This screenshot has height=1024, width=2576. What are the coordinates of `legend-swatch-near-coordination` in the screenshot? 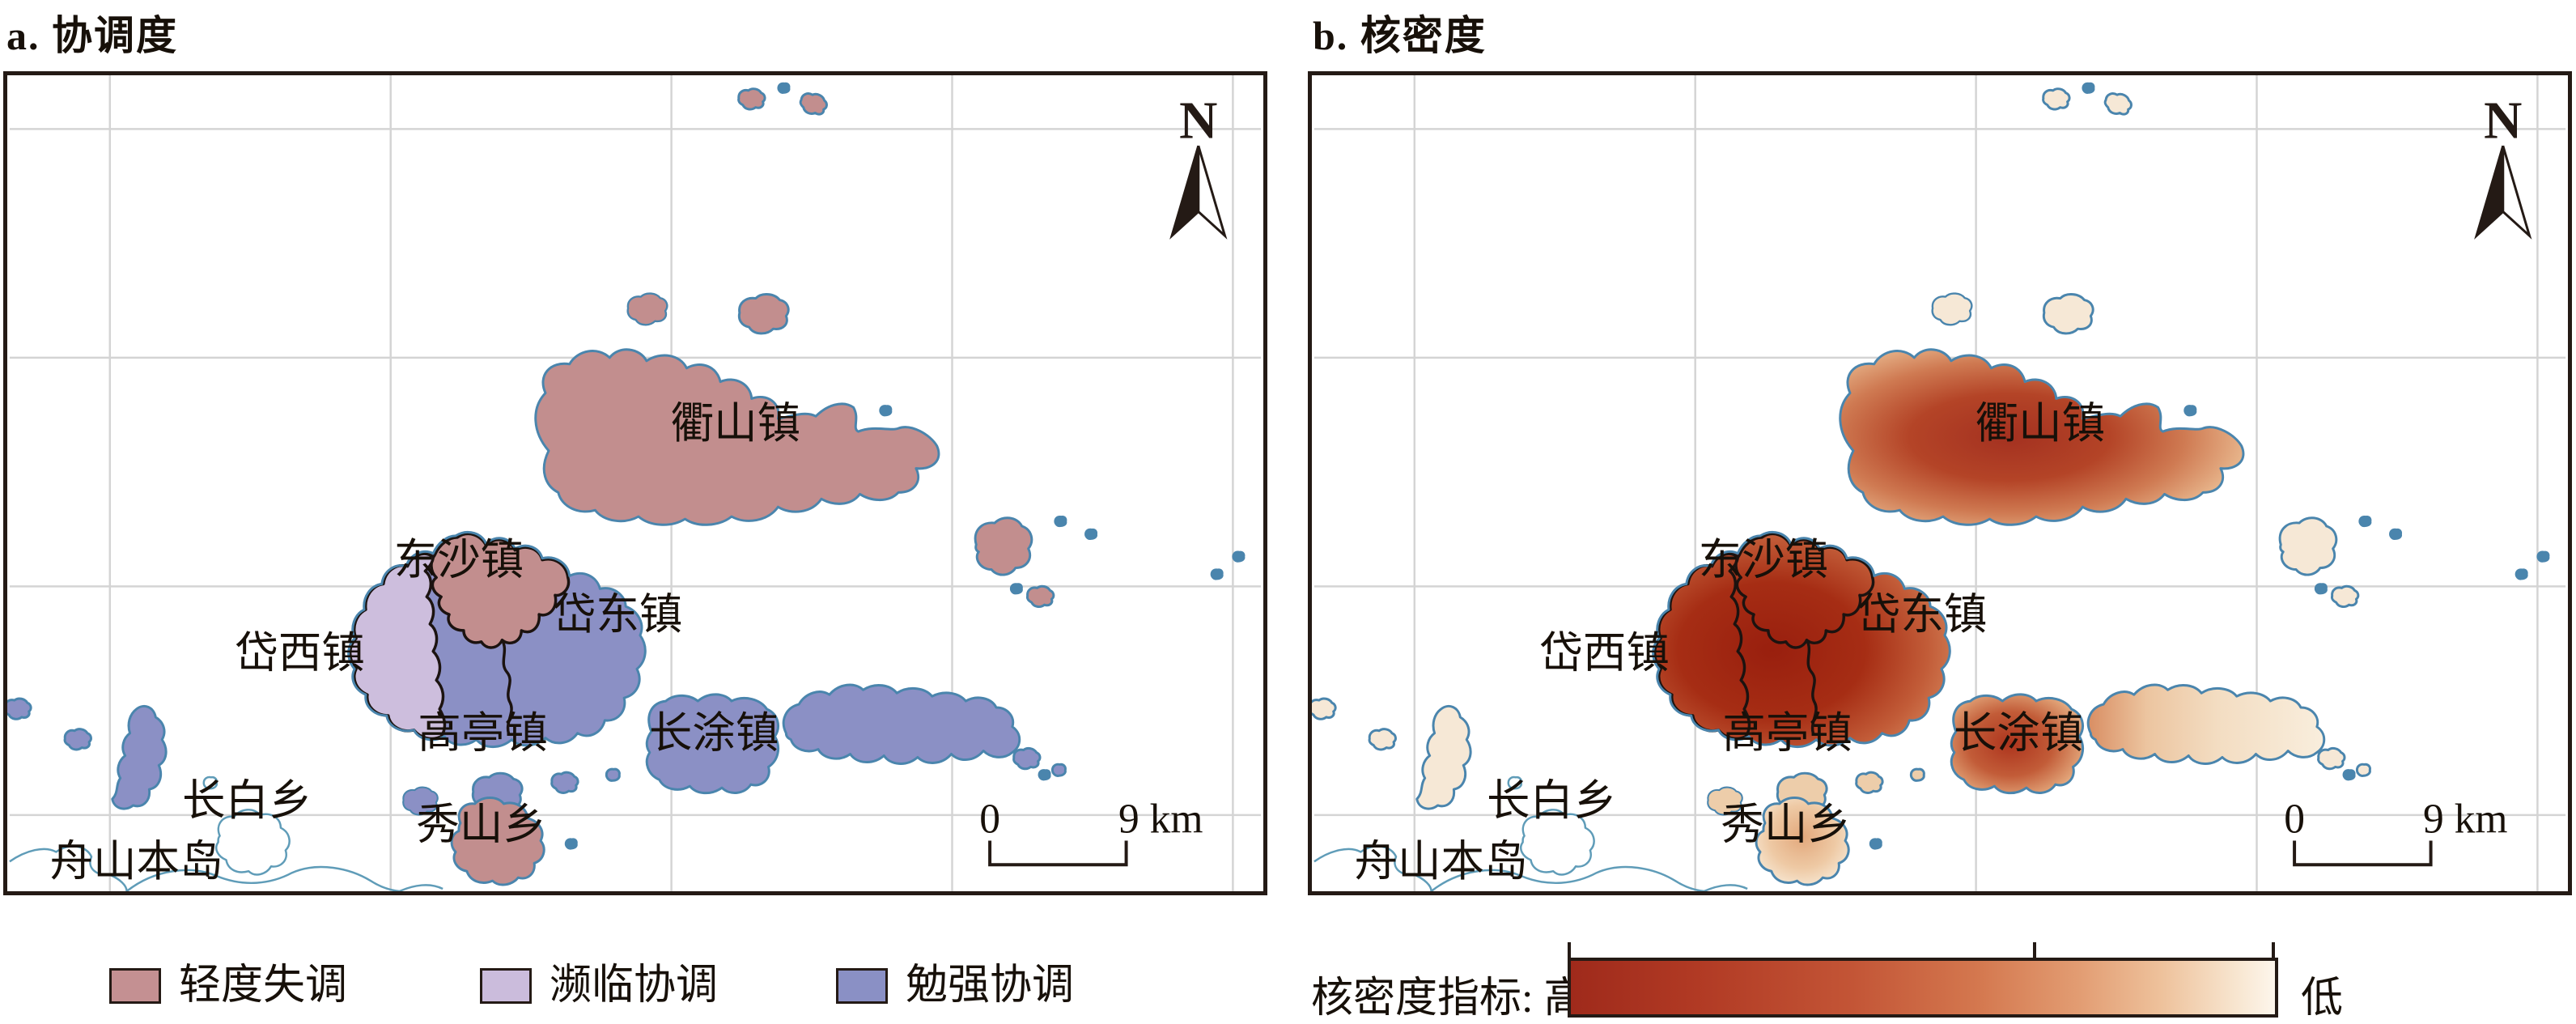 It's located at (506, 986).